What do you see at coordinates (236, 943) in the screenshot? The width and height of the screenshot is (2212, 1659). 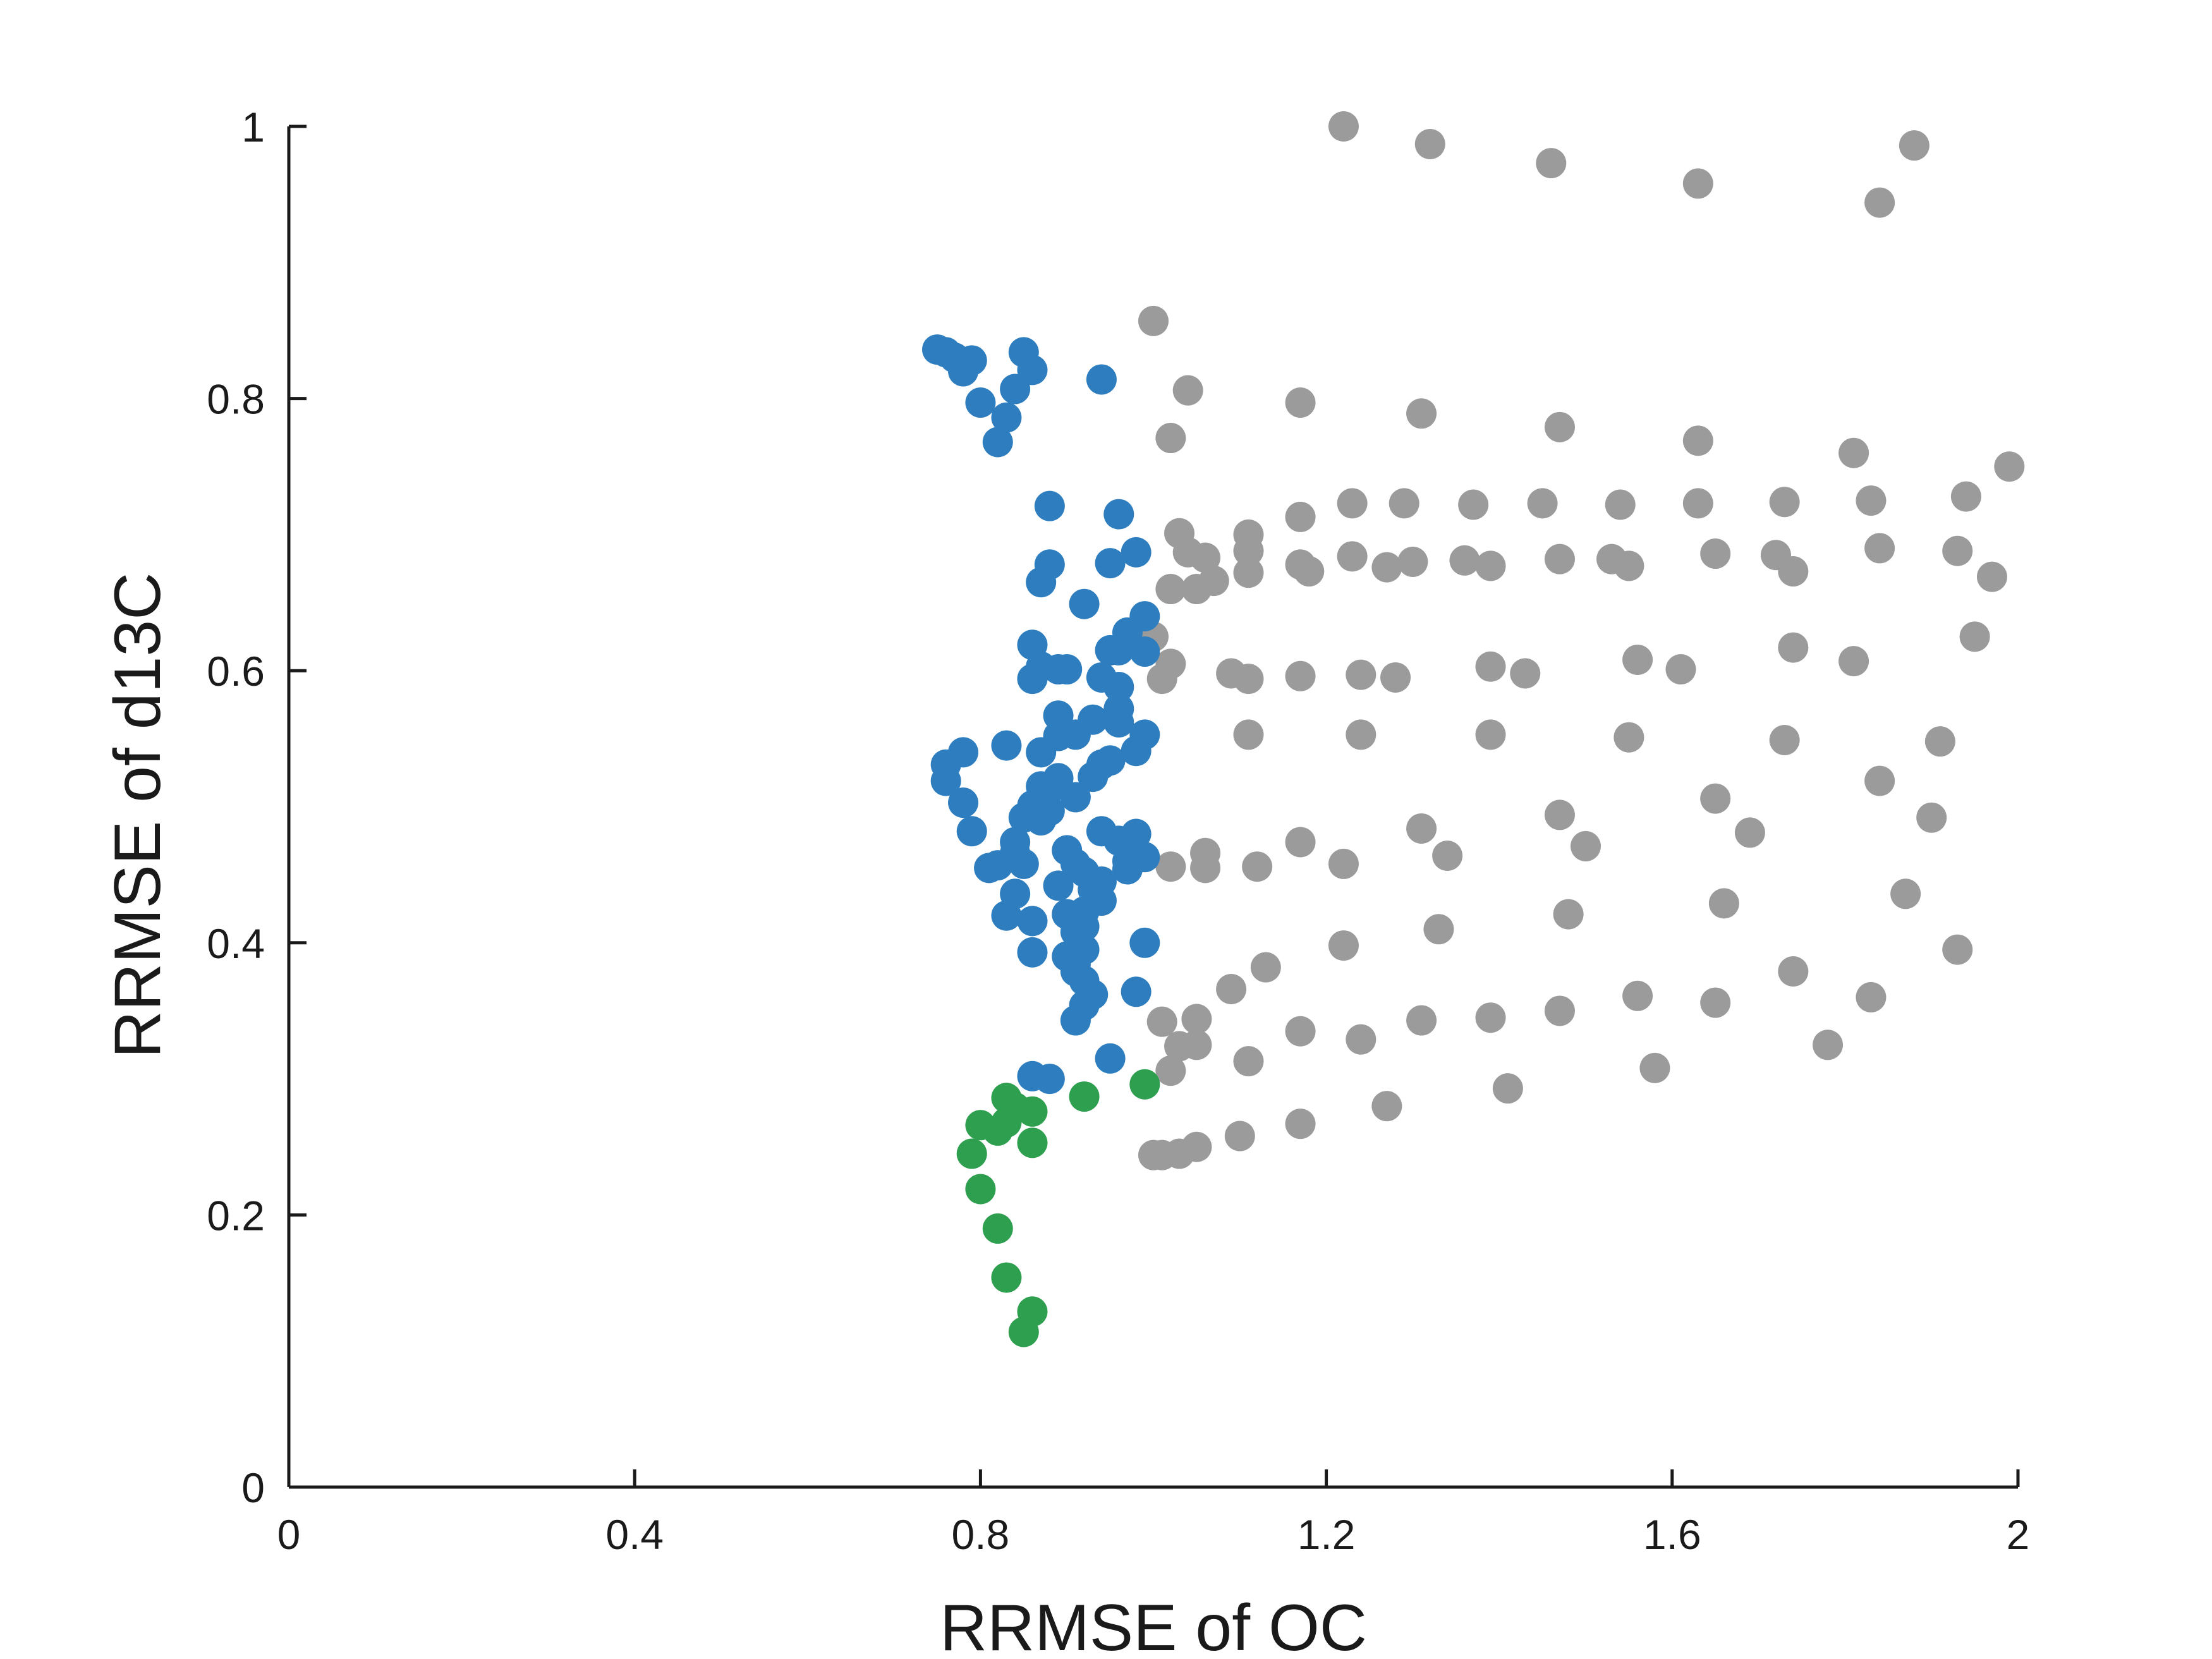 I see `y-tick-label: 0.4` at bounding box center [236, 943].